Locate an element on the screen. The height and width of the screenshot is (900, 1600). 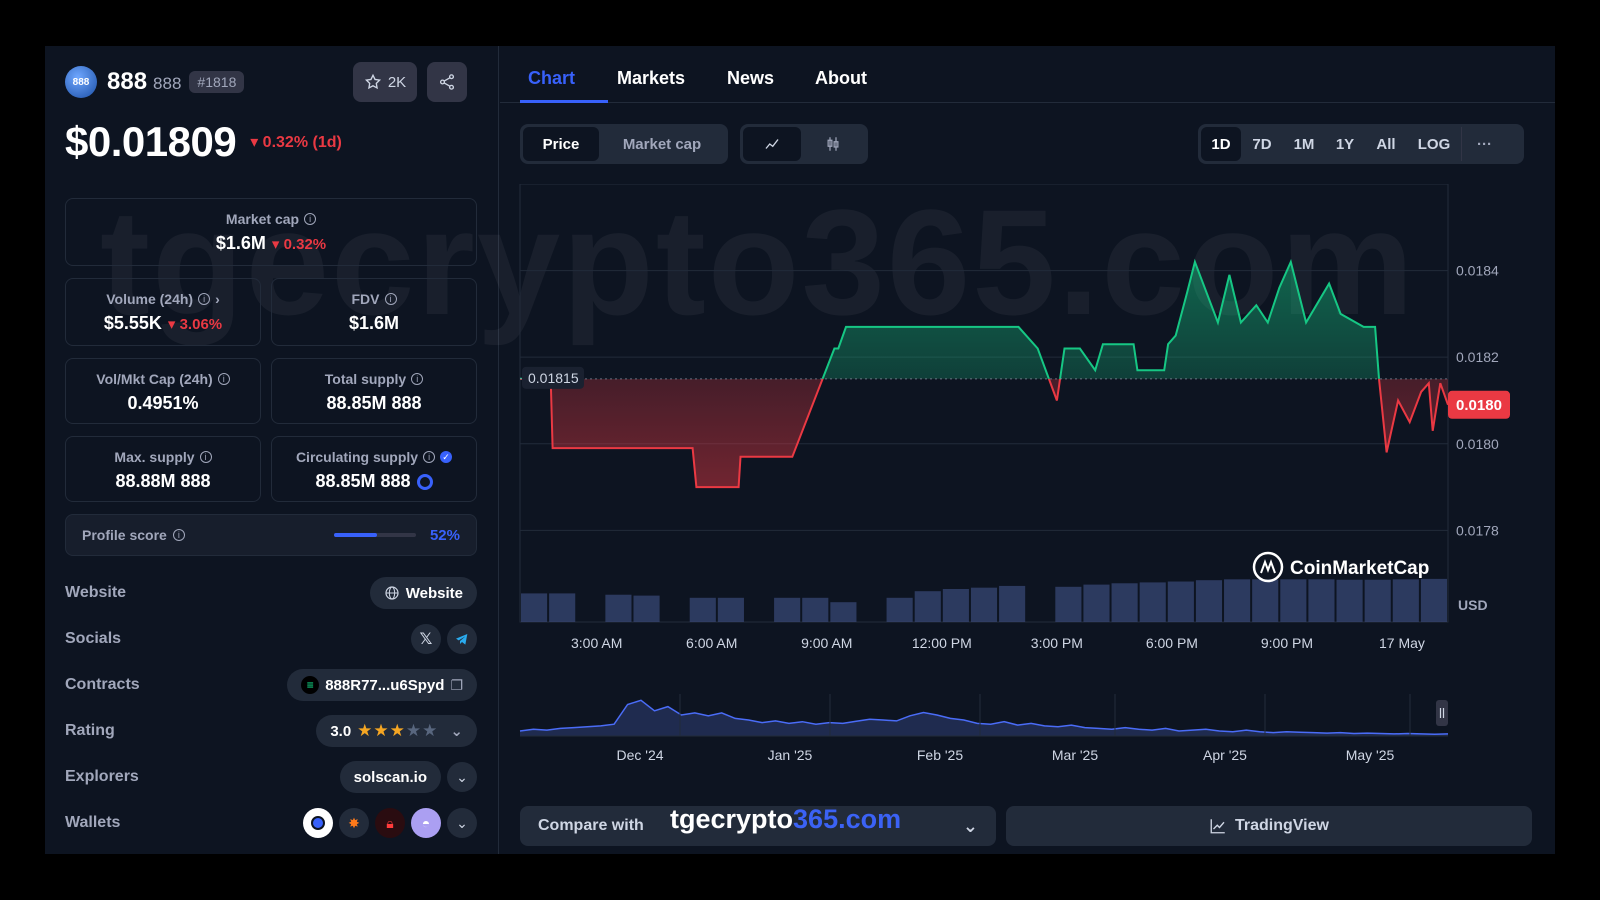
stat-label: Vol/Mkt Cap (24h) is located at coordinates (154, 379).